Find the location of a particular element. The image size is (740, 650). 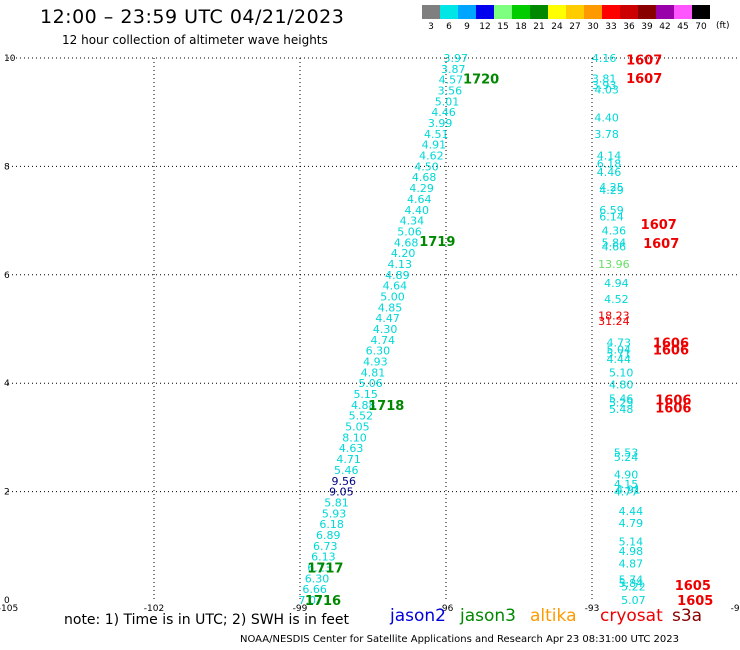

wave-height-point: 5.07 is located at coordinates (633, 600).